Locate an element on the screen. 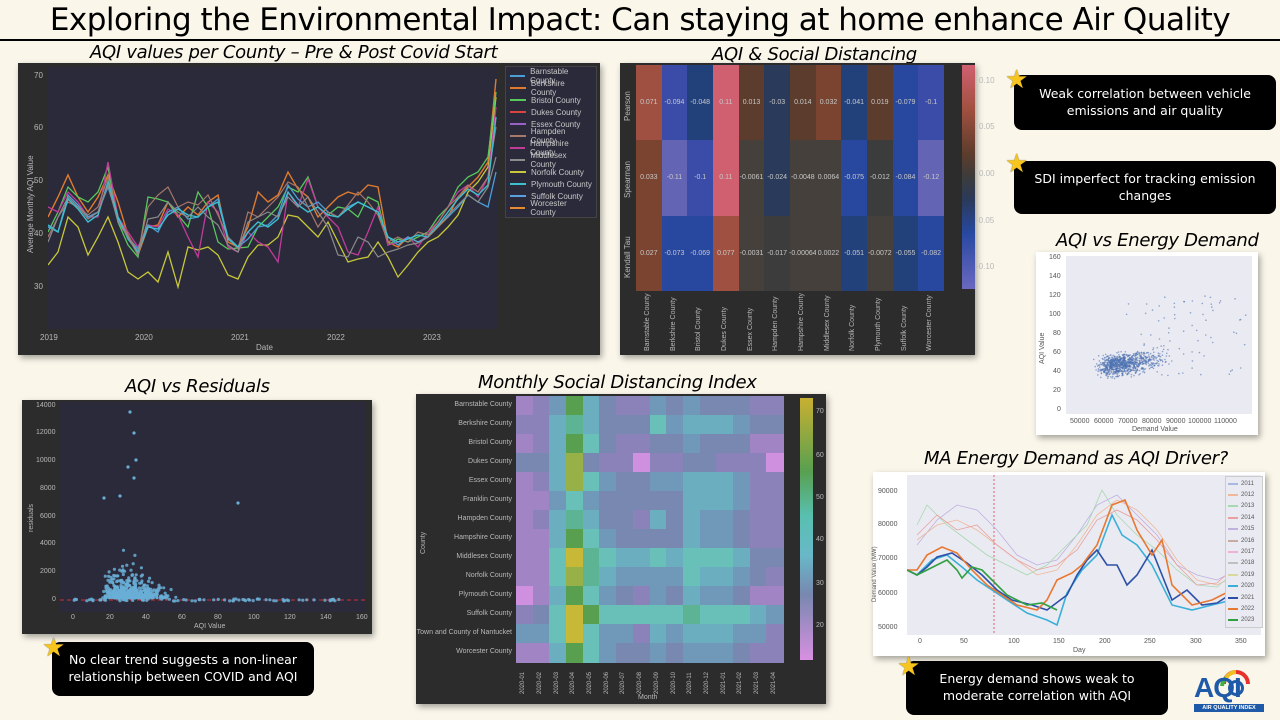 This screenshot has height=720, width=1280. x-tick: 0 is located at coordinates (73, 617).